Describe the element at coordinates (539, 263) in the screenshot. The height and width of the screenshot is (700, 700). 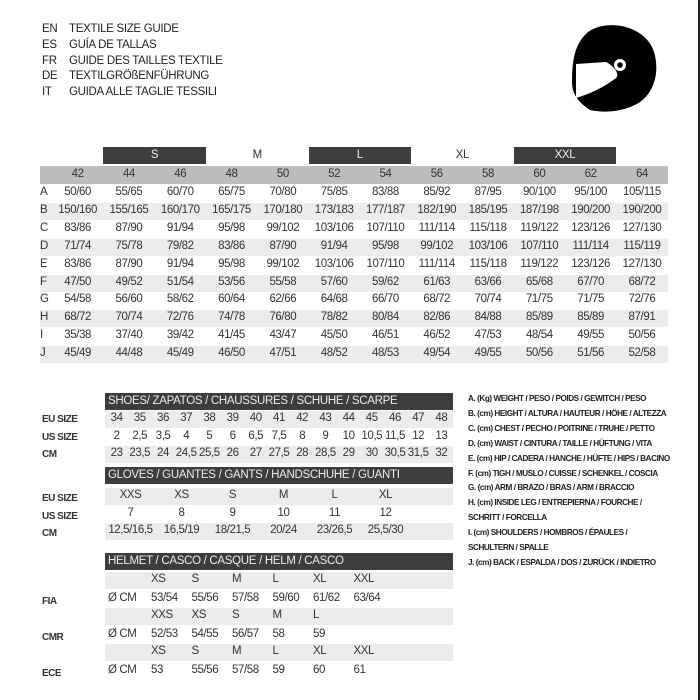
I see `table-cell: 119/122` at that location.